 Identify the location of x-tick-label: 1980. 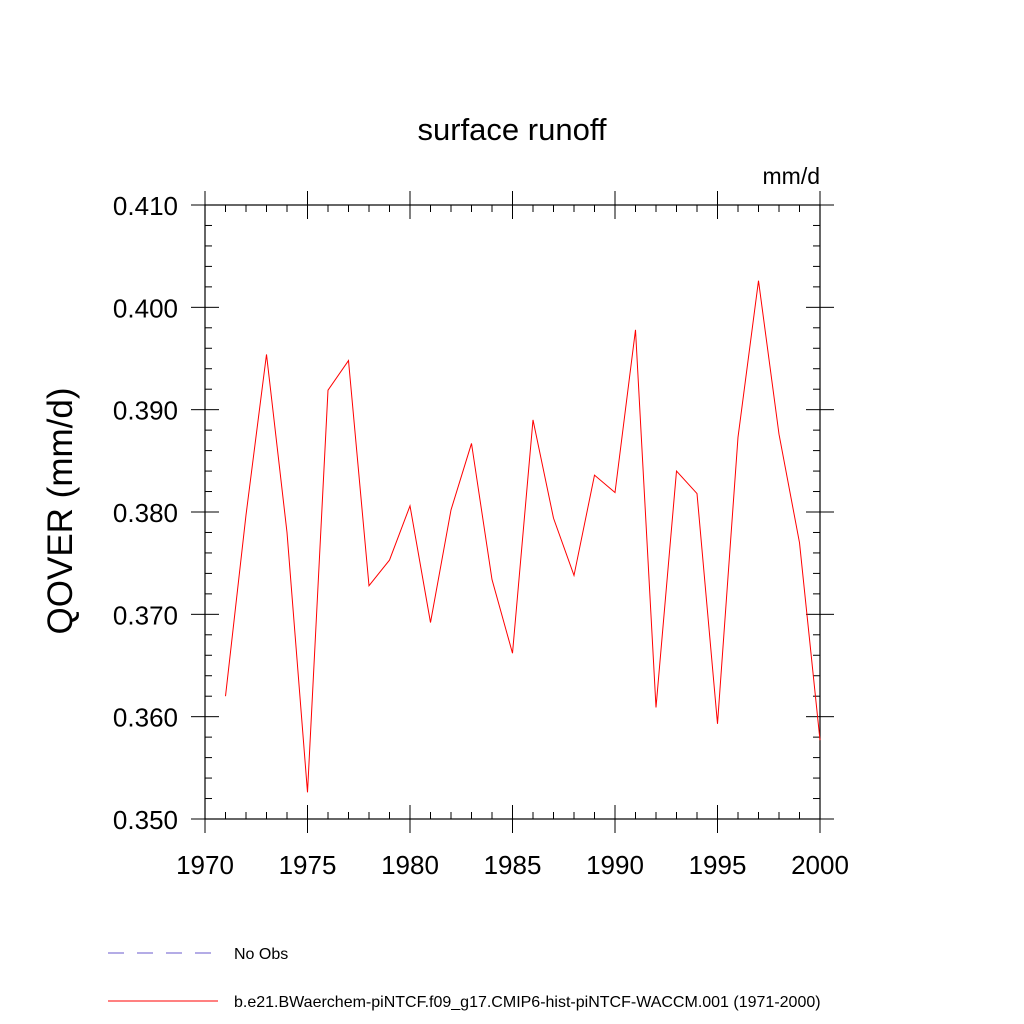
(410, 865).